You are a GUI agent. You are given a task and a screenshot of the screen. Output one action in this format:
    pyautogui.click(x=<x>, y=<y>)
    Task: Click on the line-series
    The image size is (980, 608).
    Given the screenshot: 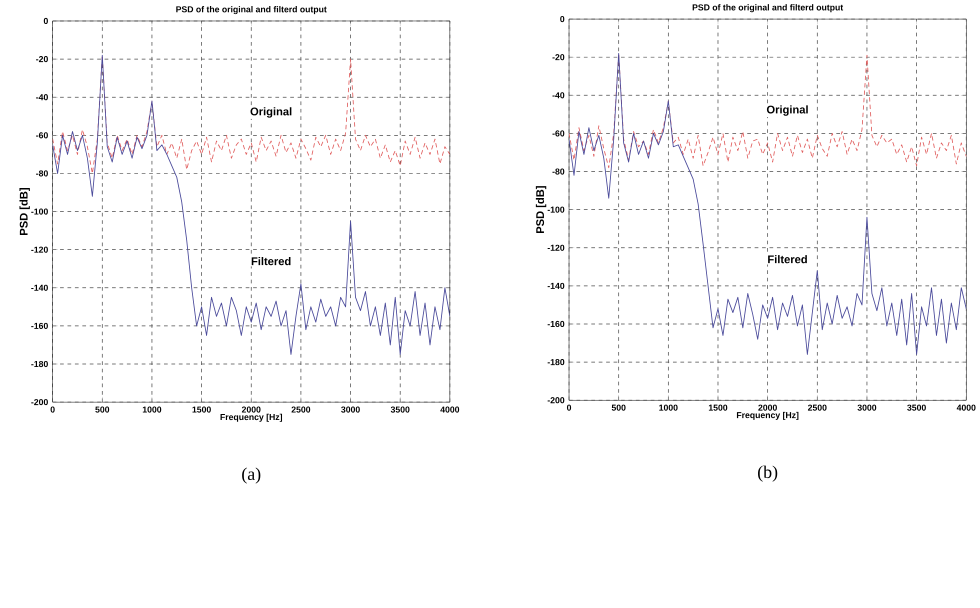 What is the action you would take?
    pyautogui.click(x=767, y=110)
    